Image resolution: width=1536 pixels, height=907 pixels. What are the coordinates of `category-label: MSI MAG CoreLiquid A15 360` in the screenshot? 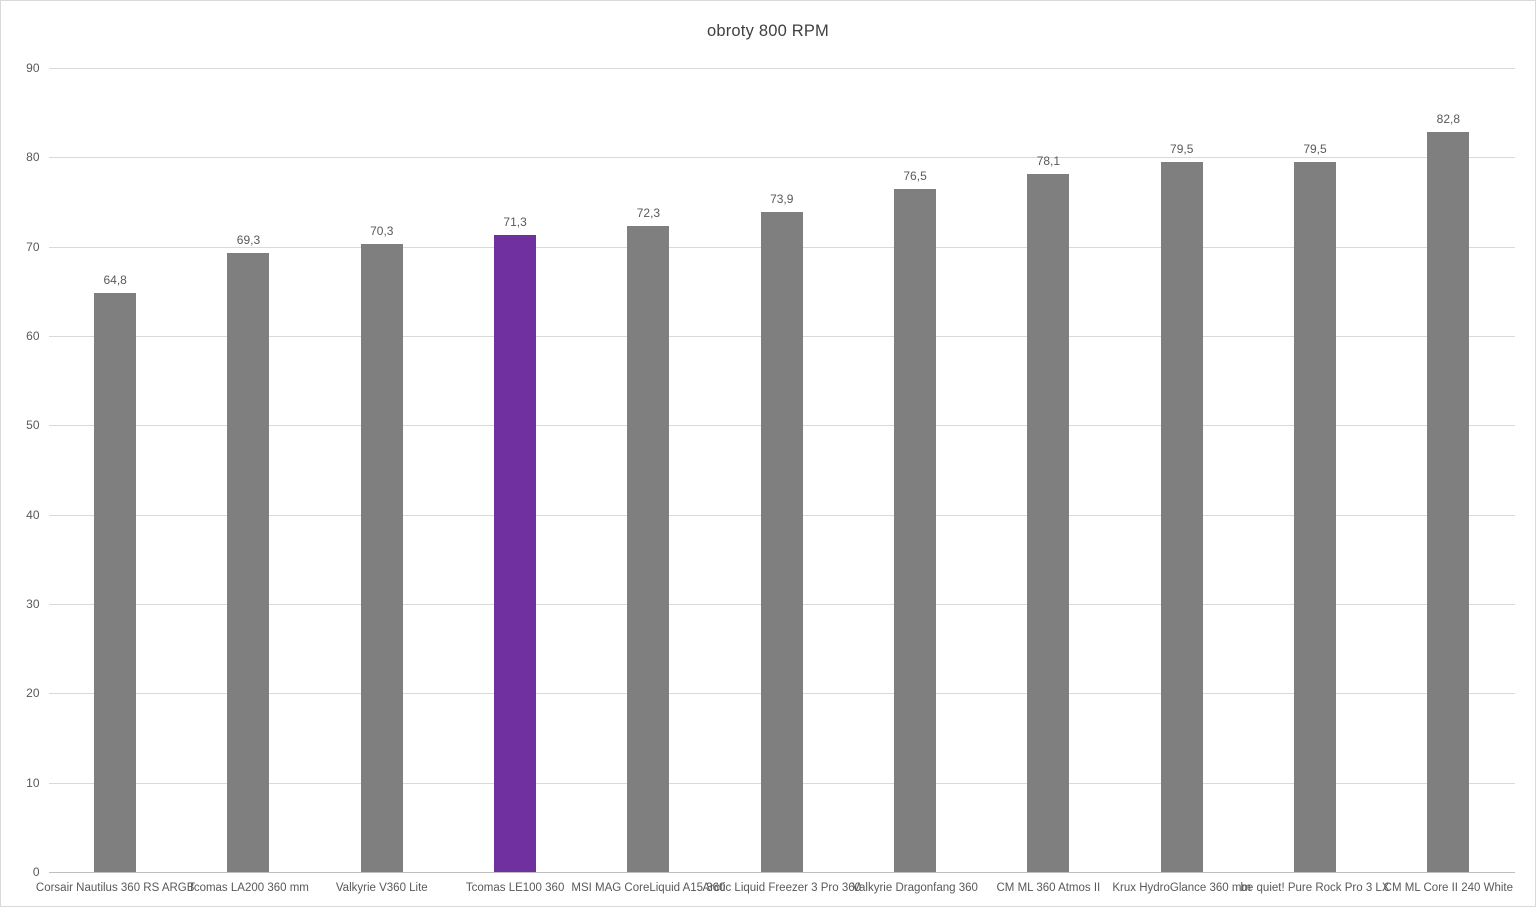 It's located at (648, 888).